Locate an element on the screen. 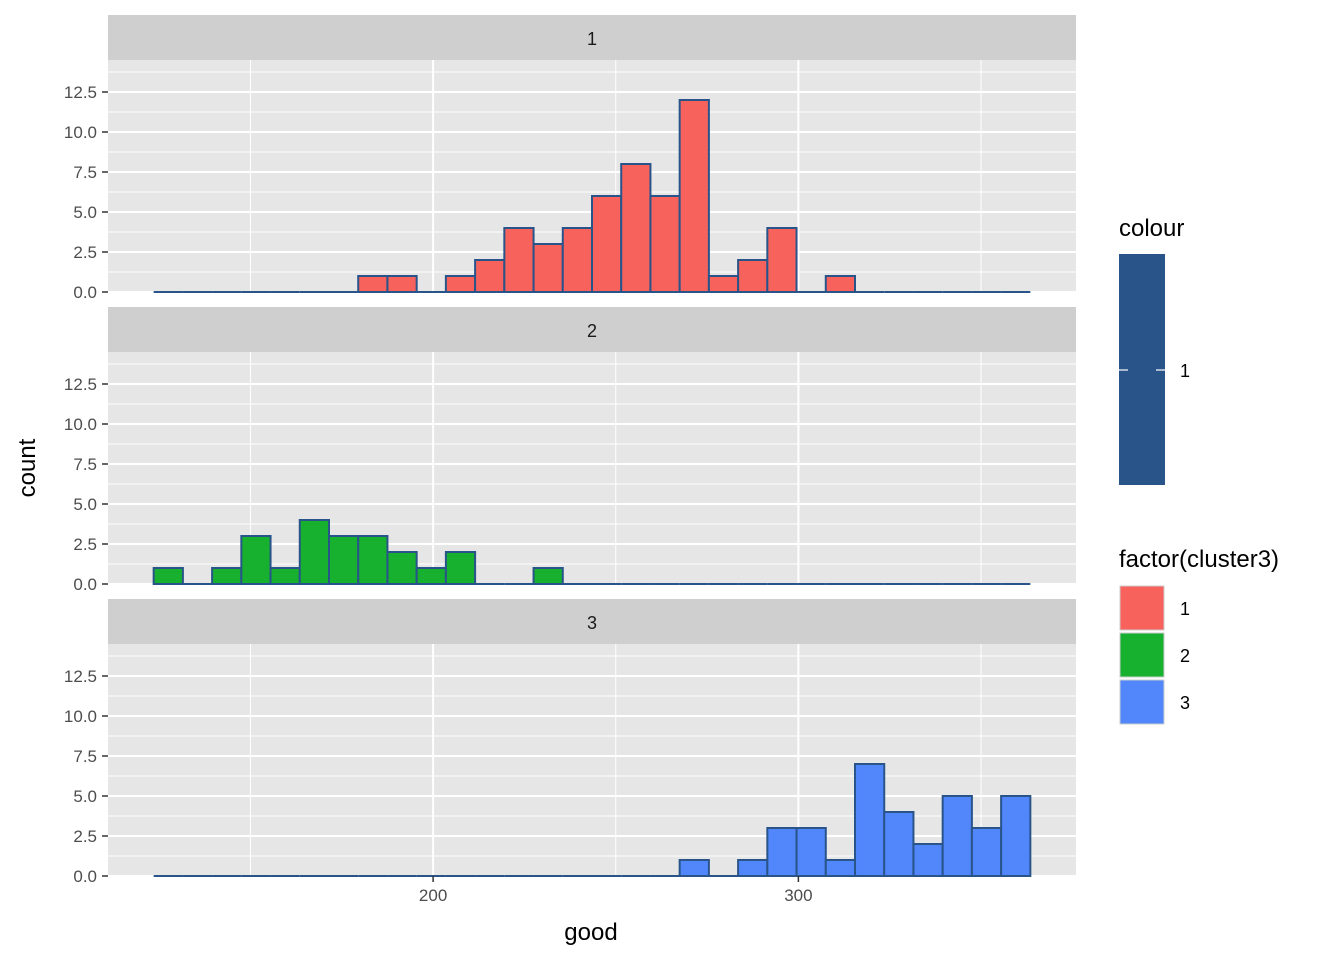 The width and height of the screenshot is (1344, 965). legend-fill-label-3: 3 is located at coordinates (1185, 703).